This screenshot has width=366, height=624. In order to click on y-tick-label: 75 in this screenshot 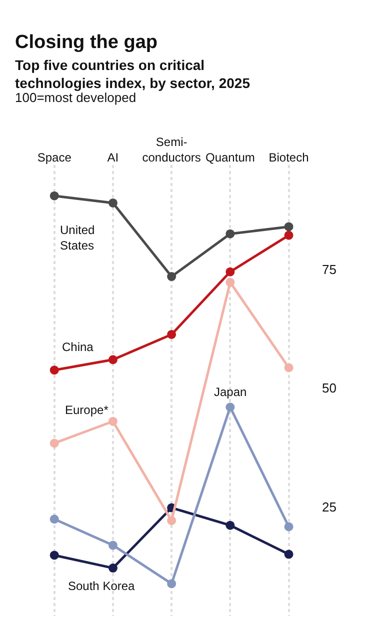, I will do `click(329, 269)`.